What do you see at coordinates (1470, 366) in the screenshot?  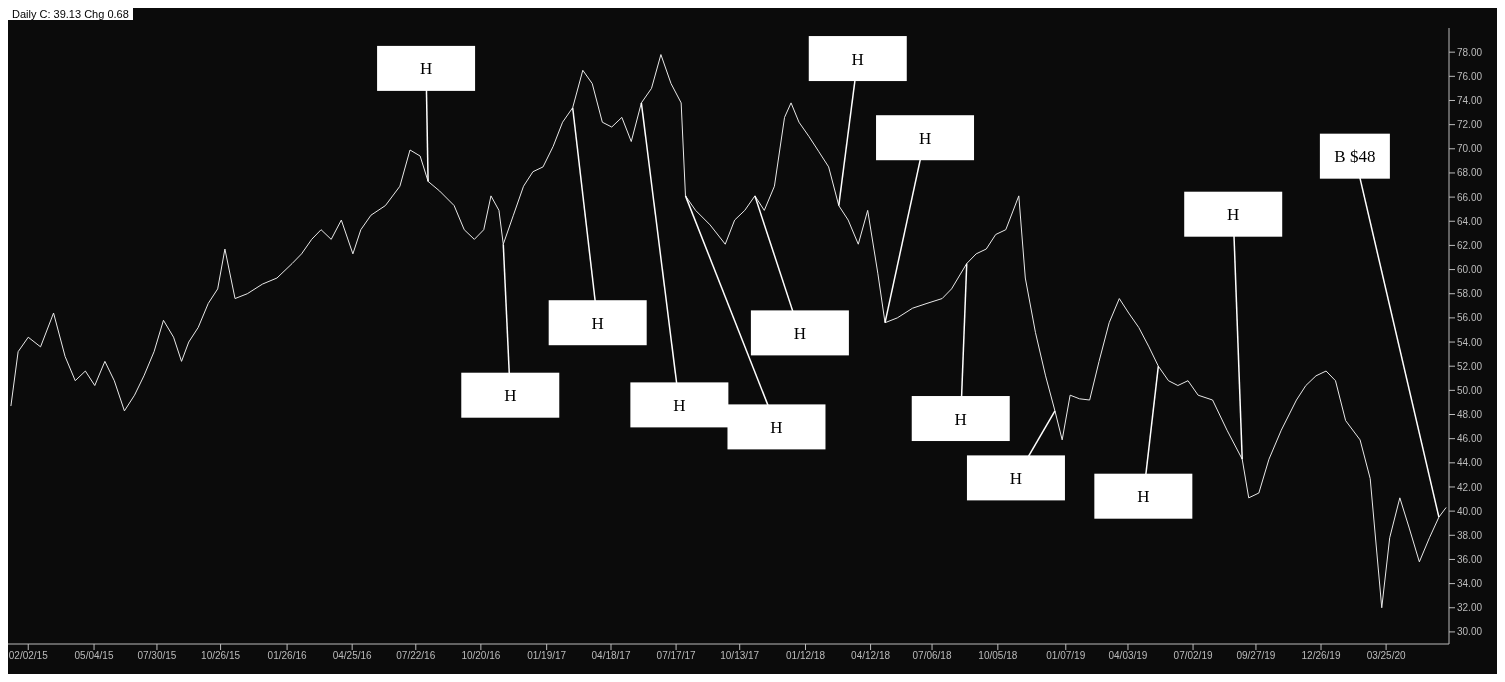 I see `y-tick-label: 52.00` at bounding box center [1470, 366].